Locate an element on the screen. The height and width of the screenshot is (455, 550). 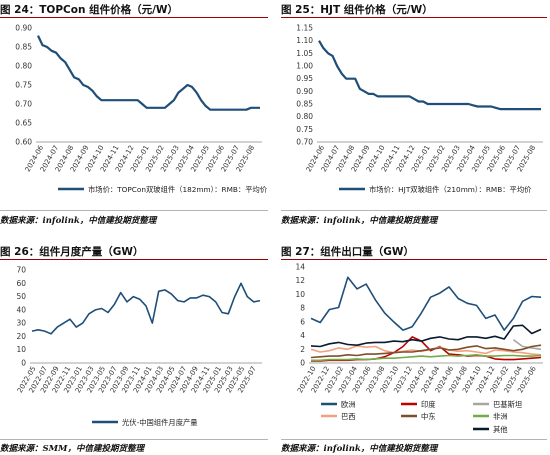
legend-label: 欧洲 is located at coordinates (348, 404).